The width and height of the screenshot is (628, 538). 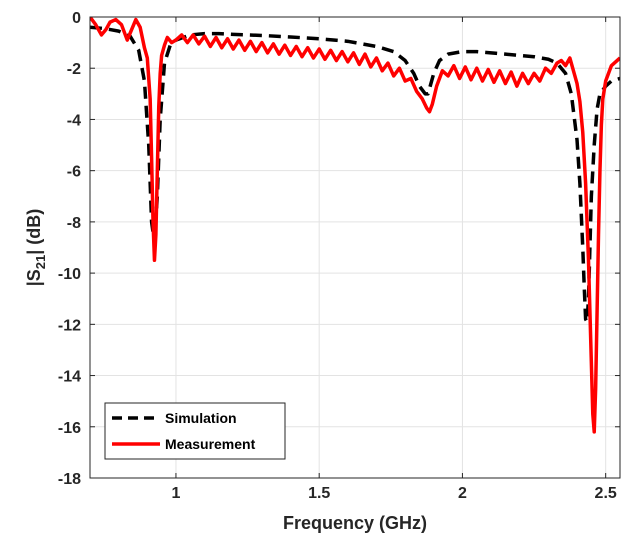 What do you see at coordinates (34, 277) in the screenshot?
I see `y-axis-title-prefix: |S` at bounding box center [34, 277].